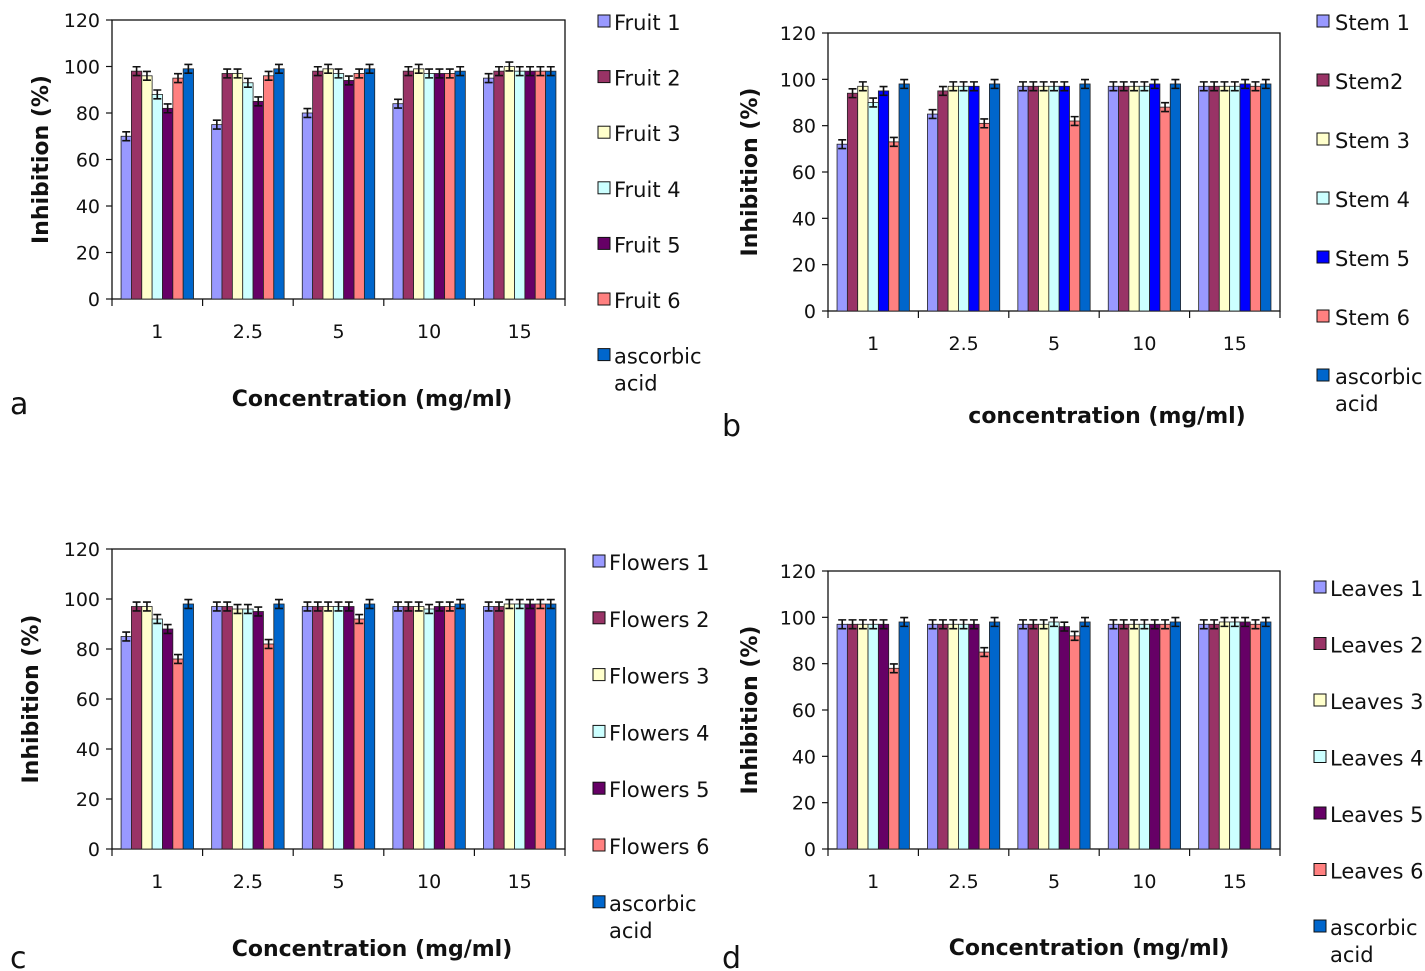  I want to click on chart-b-legend-label: Stem 3, so click(1372, 141).